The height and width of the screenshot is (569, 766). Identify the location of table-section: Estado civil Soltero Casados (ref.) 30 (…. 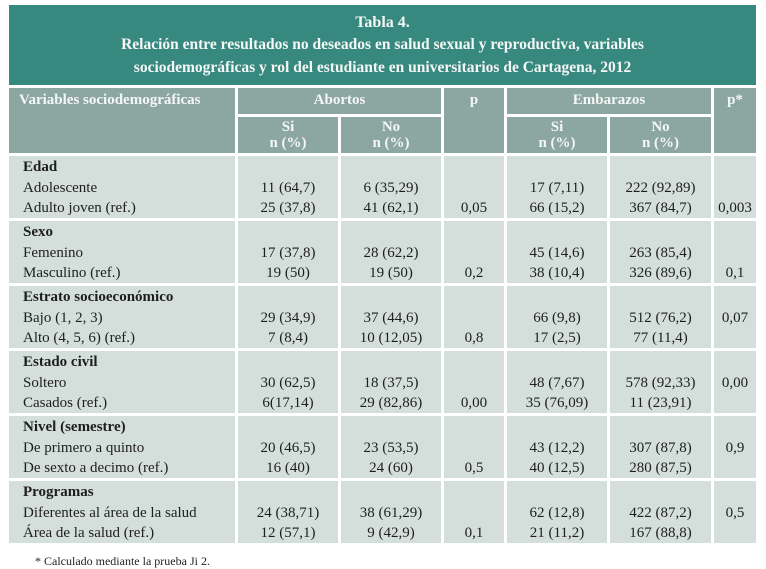
(382, 382).